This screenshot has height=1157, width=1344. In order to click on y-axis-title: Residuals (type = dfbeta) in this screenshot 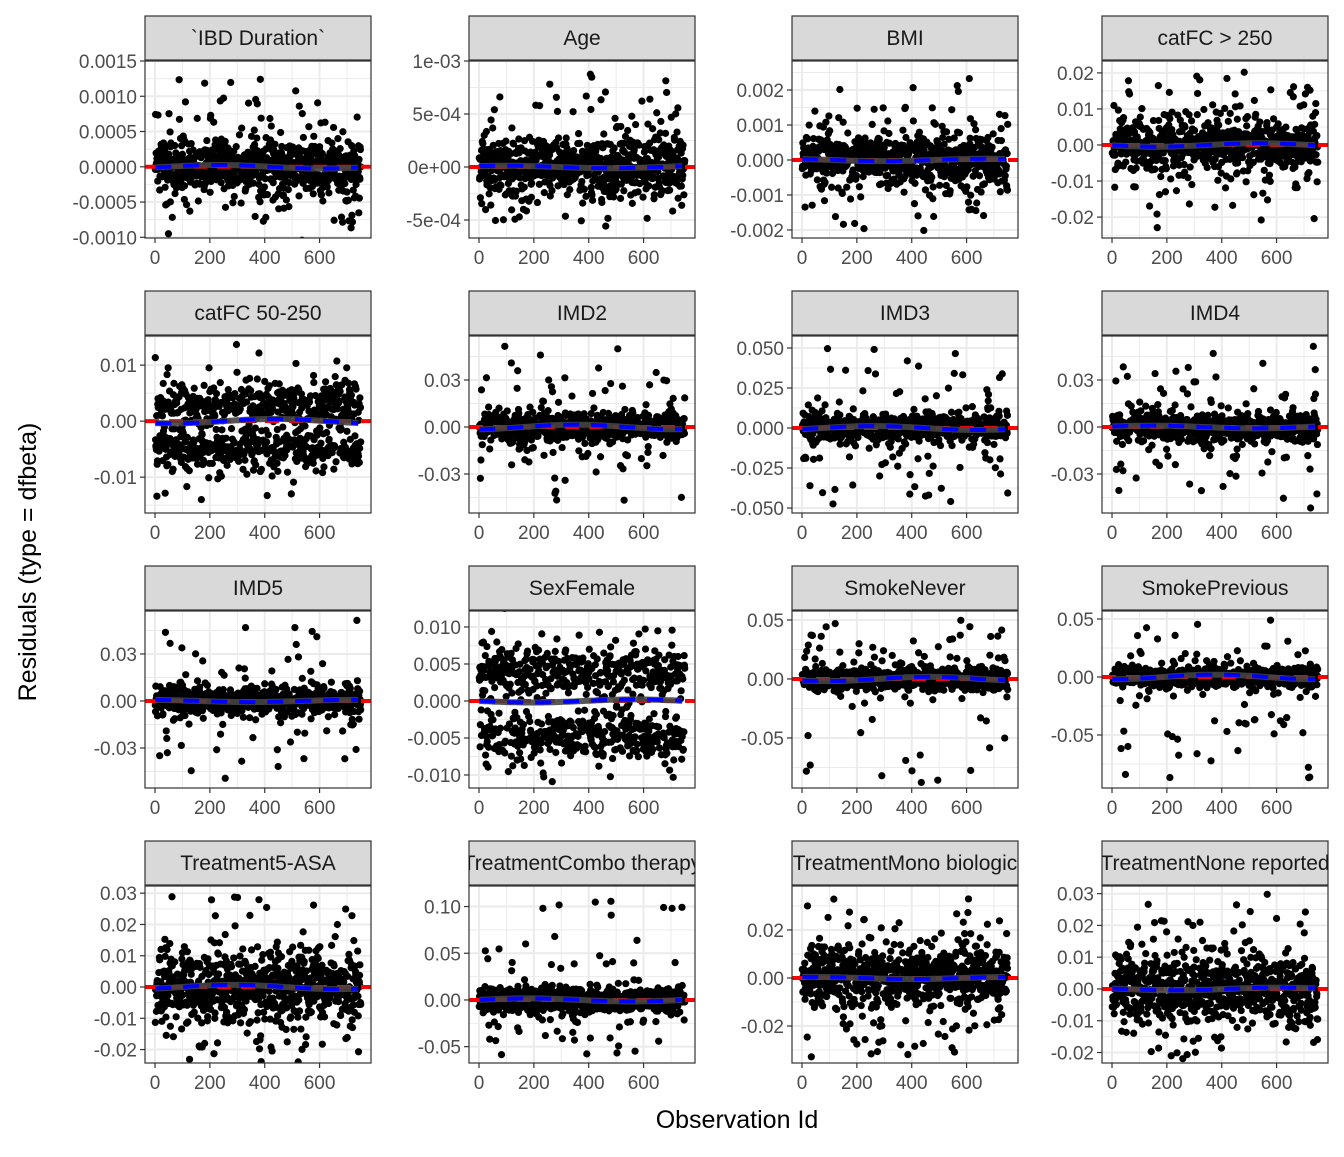, I will do `click(28, 562)`.